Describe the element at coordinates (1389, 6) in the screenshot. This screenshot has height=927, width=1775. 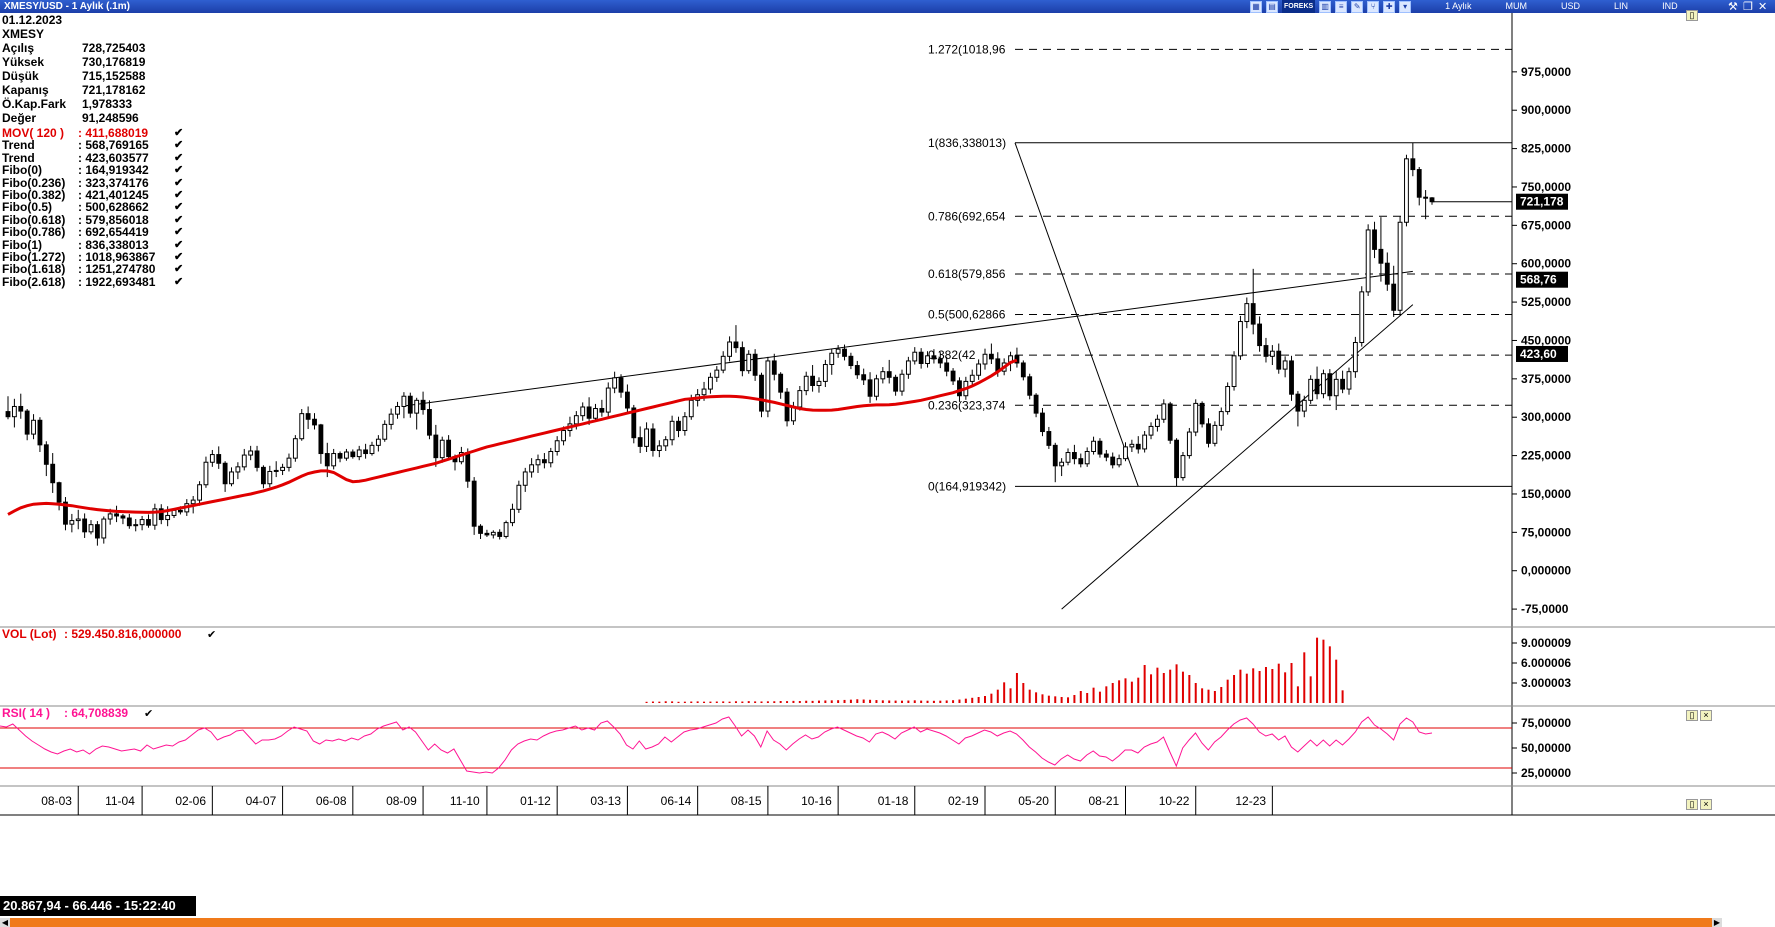
I see `crosshair-icon: ✚` at that location.